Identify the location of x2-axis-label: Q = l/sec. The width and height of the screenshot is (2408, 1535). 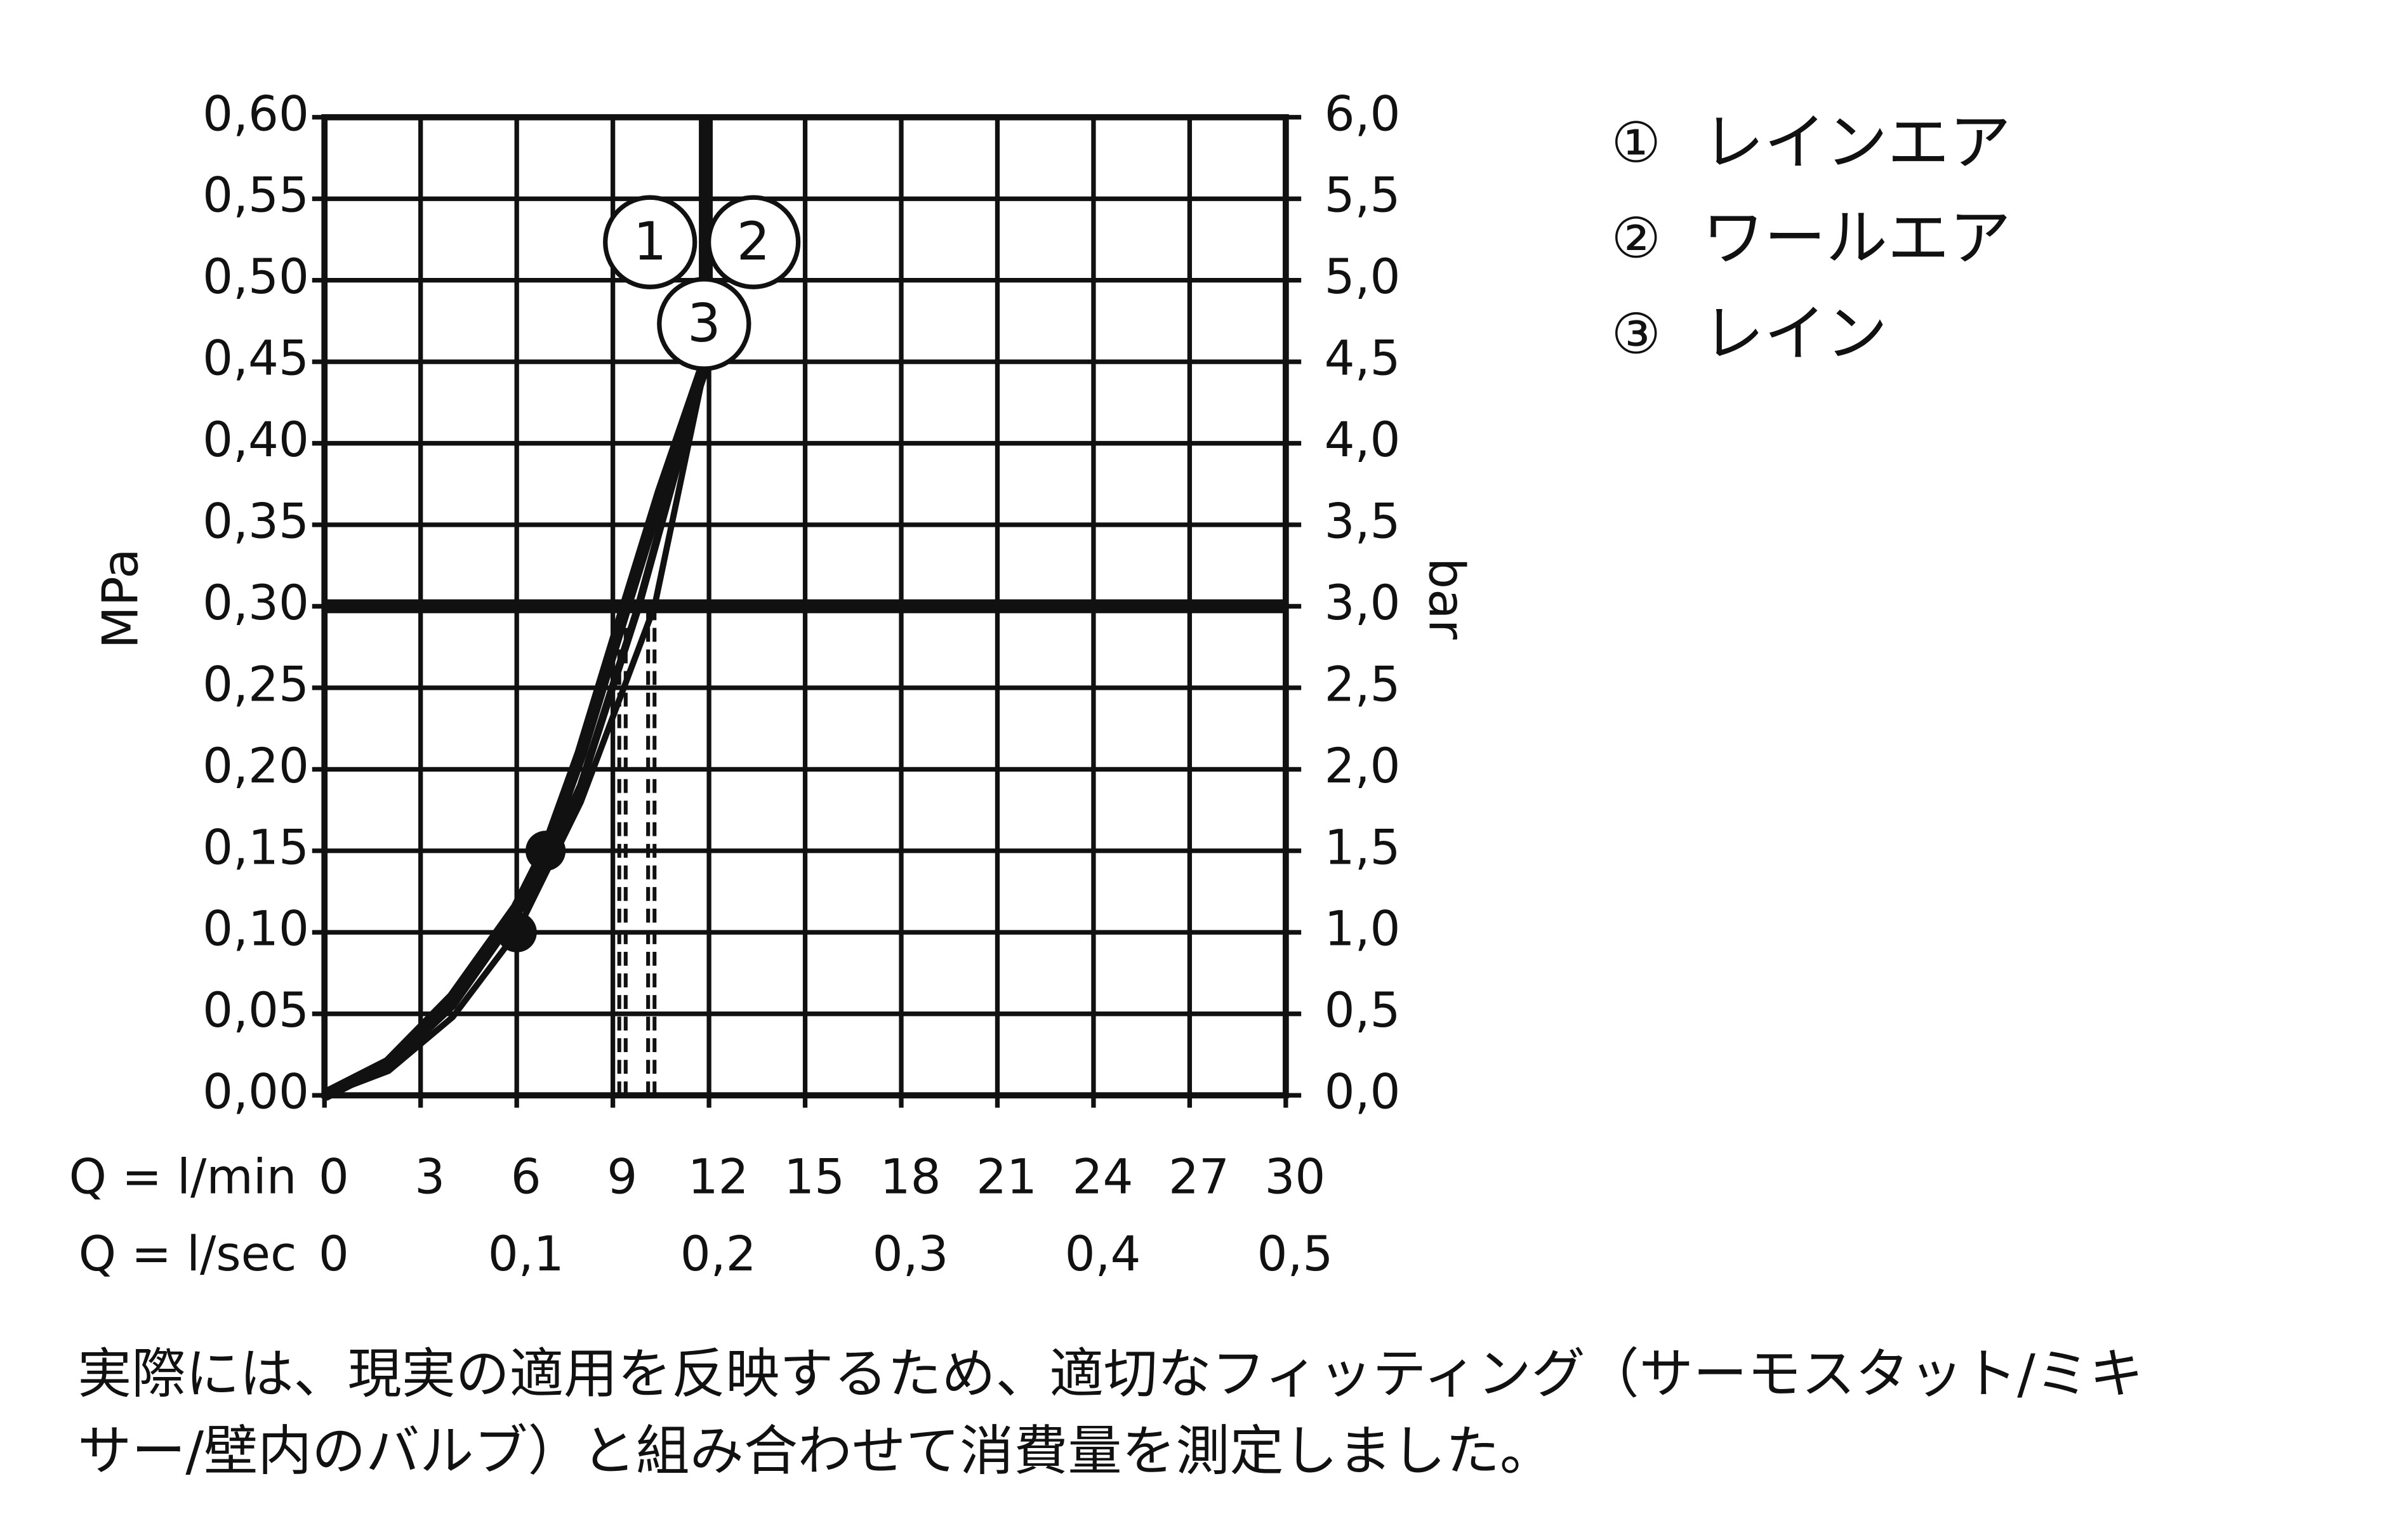
(188, 1254).